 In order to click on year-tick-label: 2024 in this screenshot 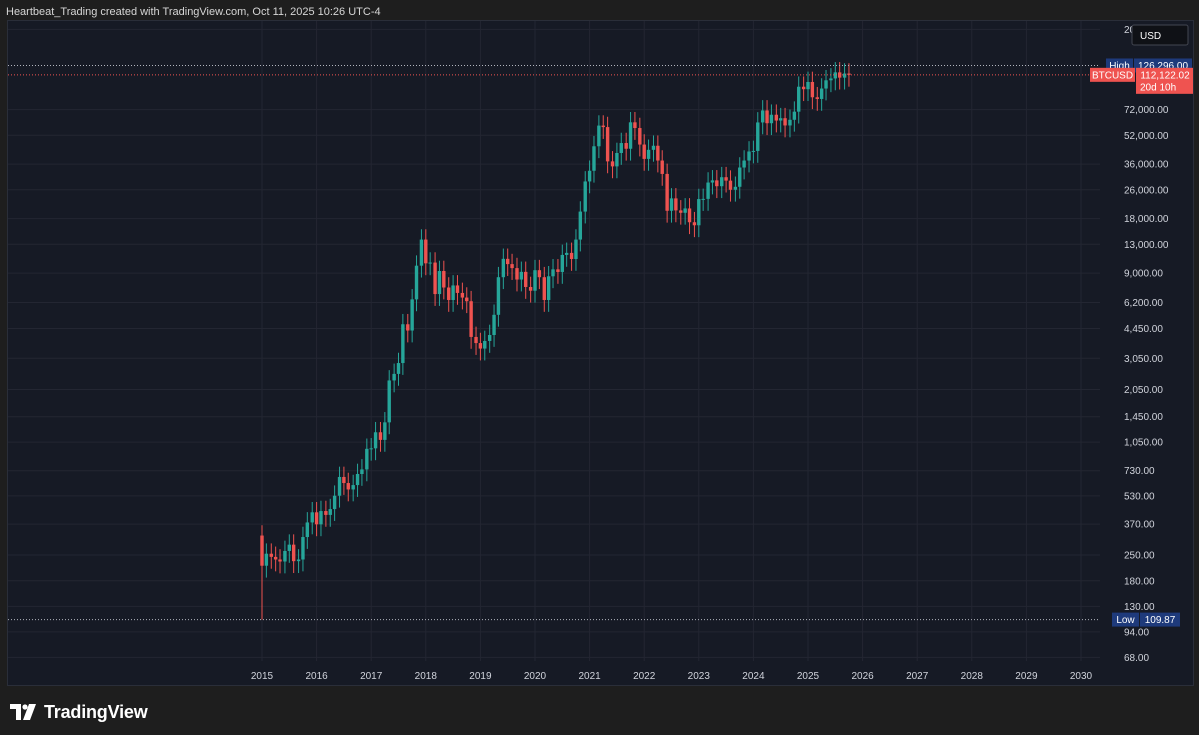, I will do `click(753, 676)`.